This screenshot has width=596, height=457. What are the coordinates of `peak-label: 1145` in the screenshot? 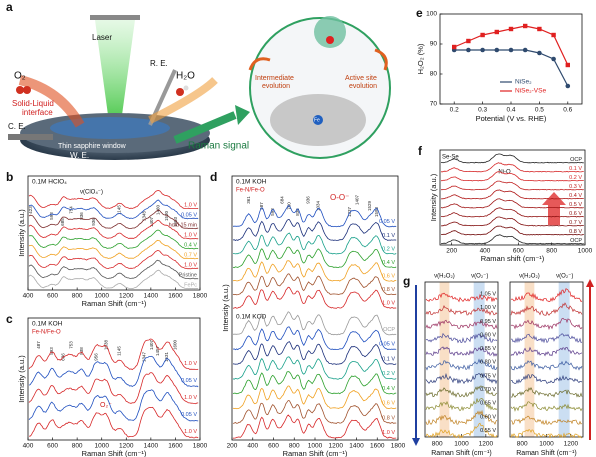 It's located at (119, 351).